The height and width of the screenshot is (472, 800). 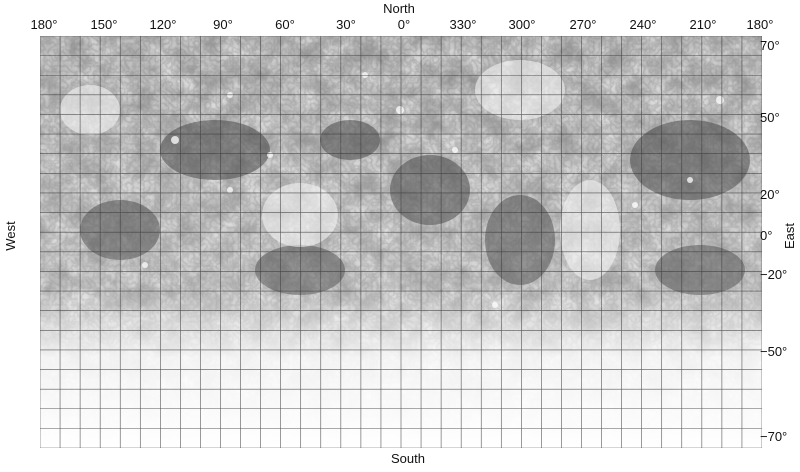 What do you see at coordinates (10, 236) in the screenshot?
I see `direction-west-label: West` at bounding box center [10, 236].